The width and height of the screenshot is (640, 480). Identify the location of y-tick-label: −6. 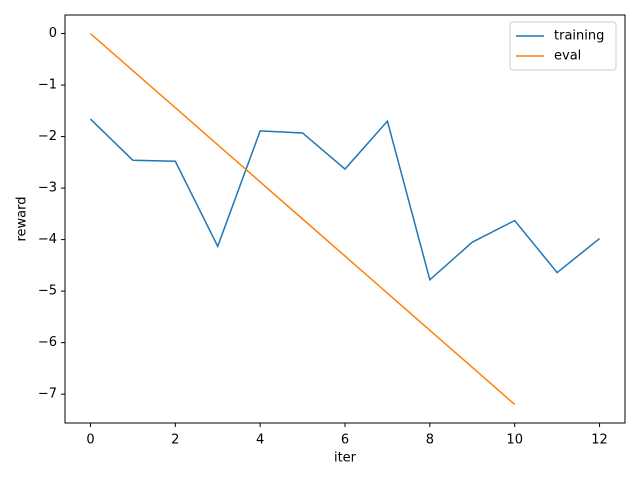
(47, 342).